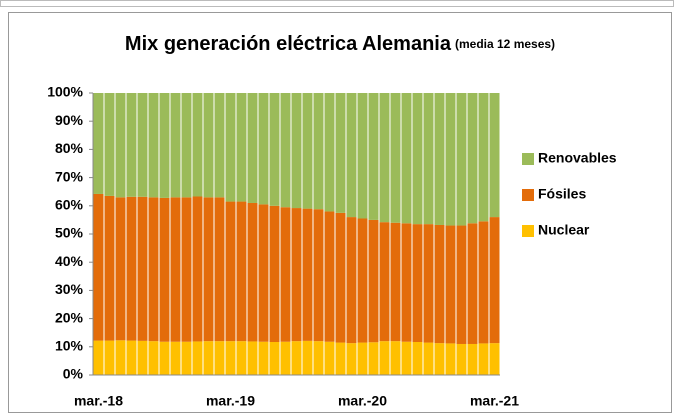 This screenshot has height=414, width=674. What do you see at coordinates (69, 205) in the screenshot?
I see `y-tick-label: 60%` at bounding box center [69, 205].